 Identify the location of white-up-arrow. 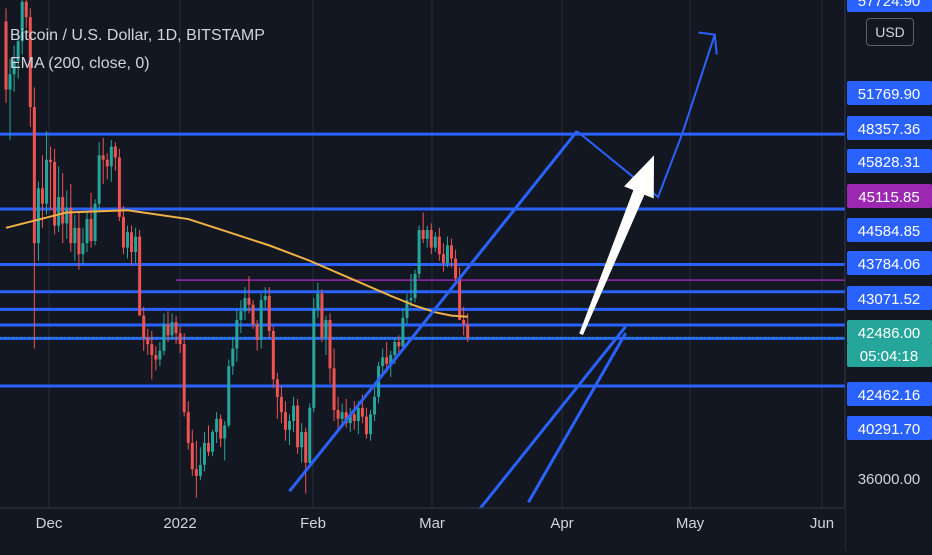
(616, 245).